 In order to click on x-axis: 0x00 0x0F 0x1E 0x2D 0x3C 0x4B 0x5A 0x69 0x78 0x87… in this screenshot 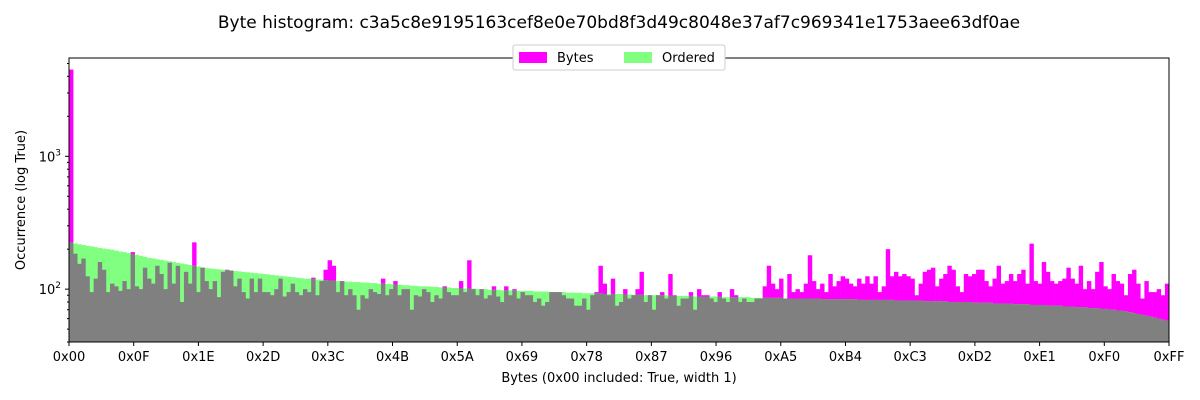, I will do `click(619, 353)`.